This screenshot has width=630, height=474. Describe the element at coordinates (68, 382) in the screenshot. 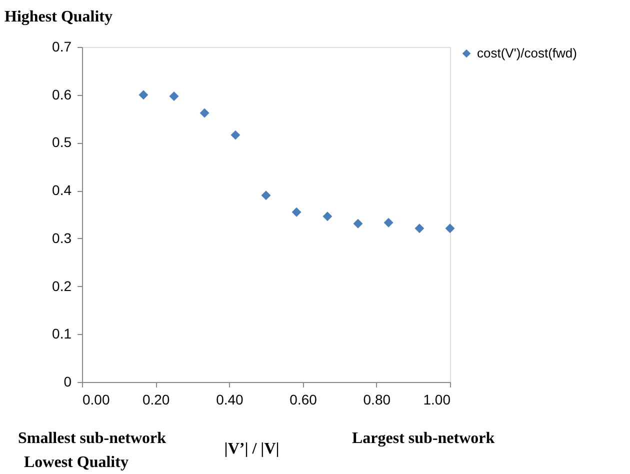

I see `y-tick-label: 0` at that location.